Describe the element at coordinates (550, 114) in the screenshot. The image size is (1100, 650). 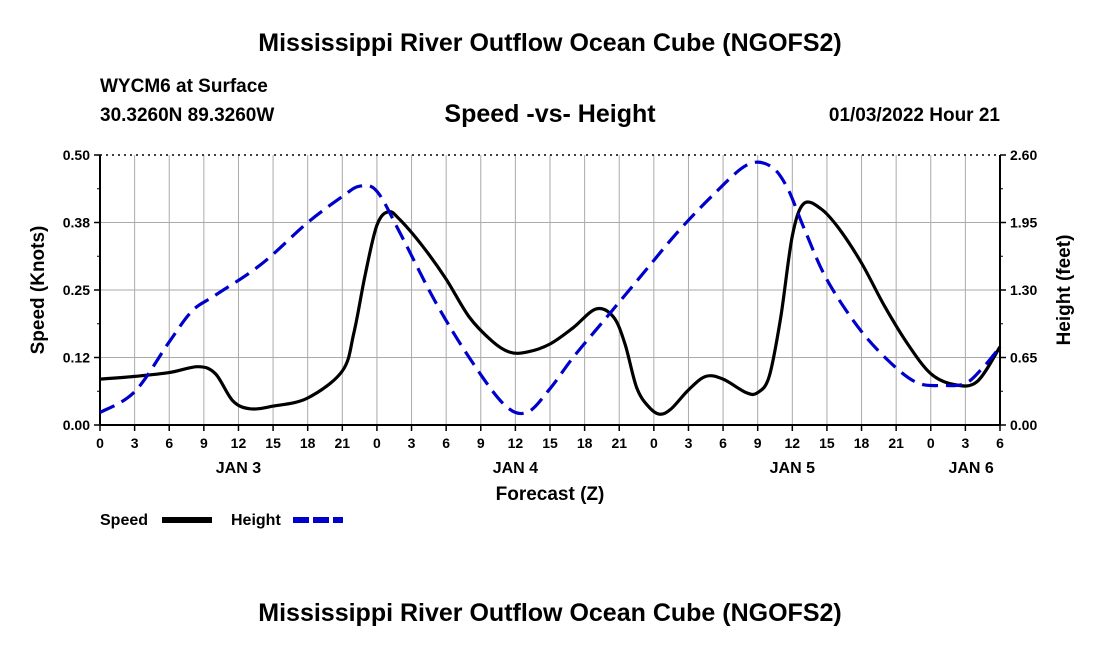
I see `chart-title: Speed -vs- Height` at that location.